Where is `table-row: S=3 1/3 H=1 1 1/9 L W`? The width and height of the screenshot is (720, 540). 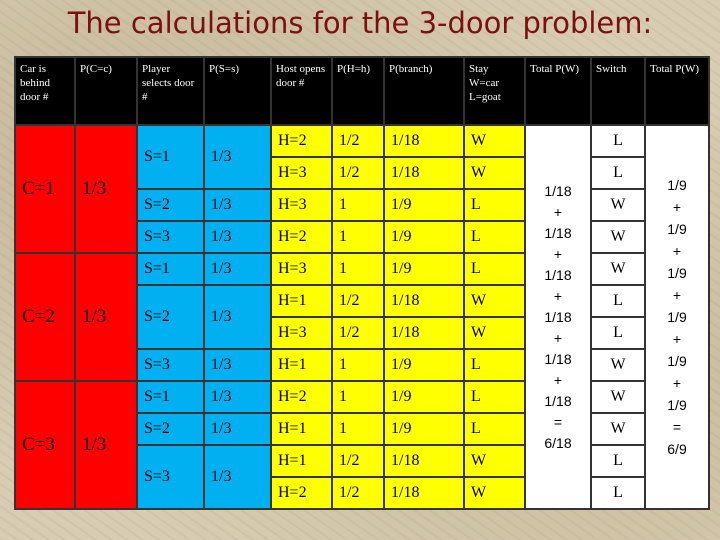
table-row: S=3 1/3 H=1 1 1/9 L W is located at coordinates (362, 365).